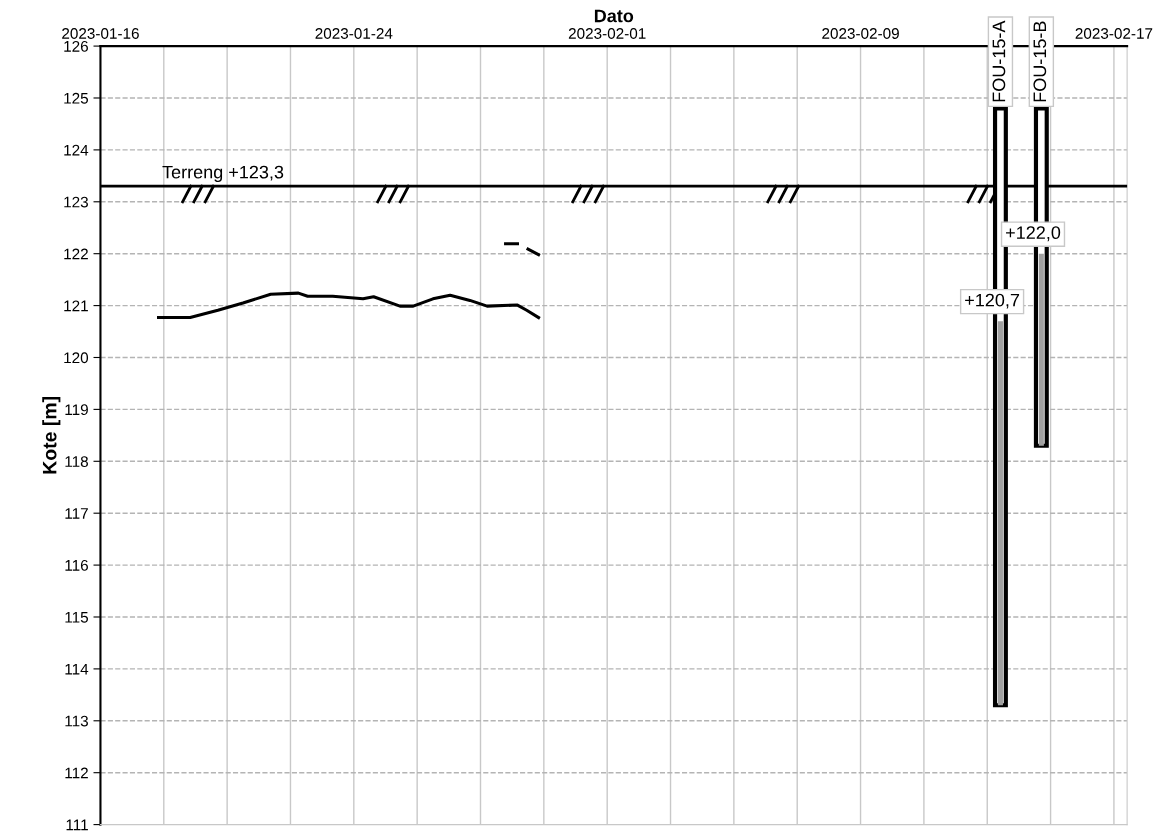 The width and height of the screenshot is (1168, 838). What do you see at coordinates (76, 721) in the screenshot?
I see `y-tick-label: 113` at bounding box center [76, 721].